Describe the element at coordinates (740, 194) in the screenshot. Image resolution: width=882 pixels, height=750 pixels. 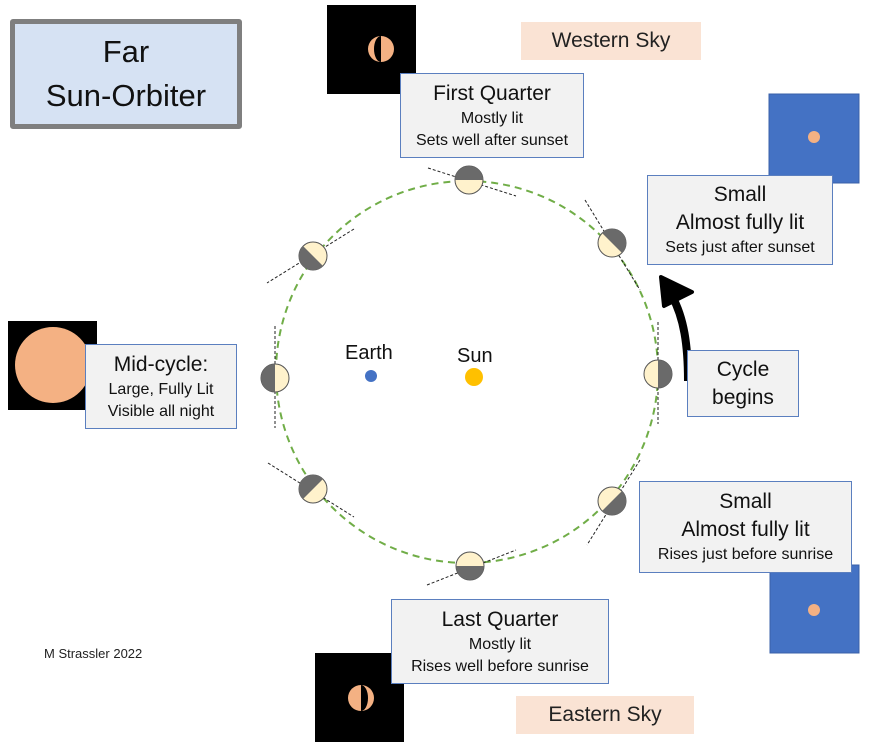
I see `small-west-title: Small` at that location.